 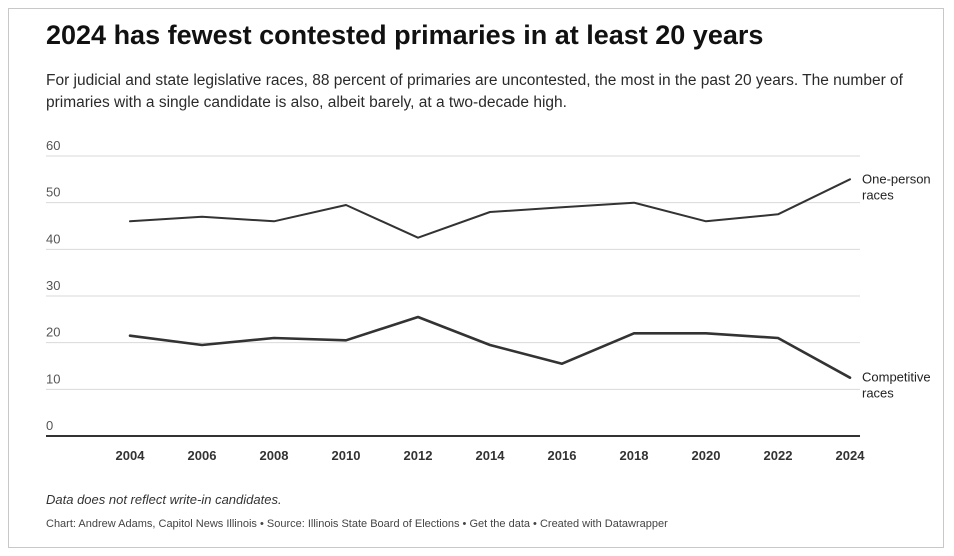 I want to click on y-tick-label: 60, so click(x=53, y=145).